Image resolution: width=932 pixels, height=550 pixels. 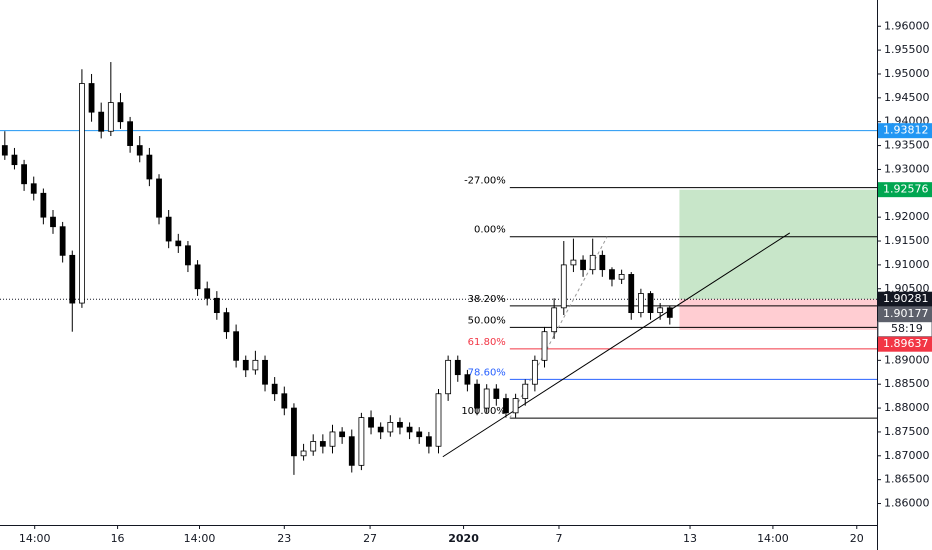 I want to click on x-tick-label: 16, so click(x=118, y=538).